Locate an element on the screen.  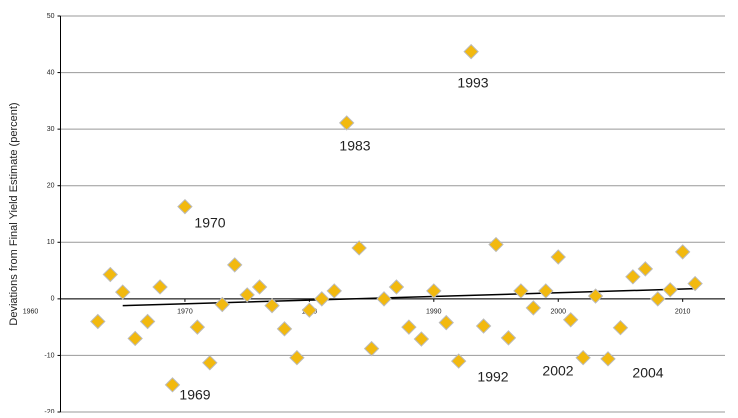
x-tick-label: 2000 is located at coordinates (558, 312).